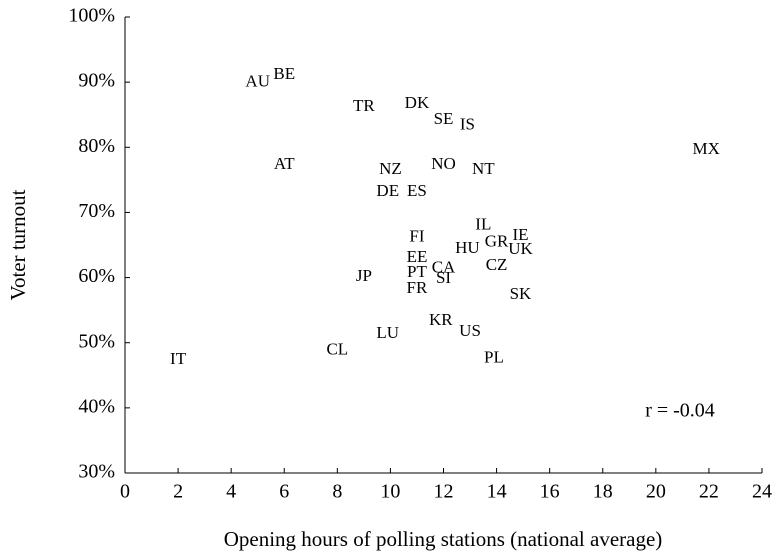 The width and height of the screenshot is (776, 558). Describe the element at coordinates (444, 492) in the screenshot. I see `x-tick-label: 12` at that location.